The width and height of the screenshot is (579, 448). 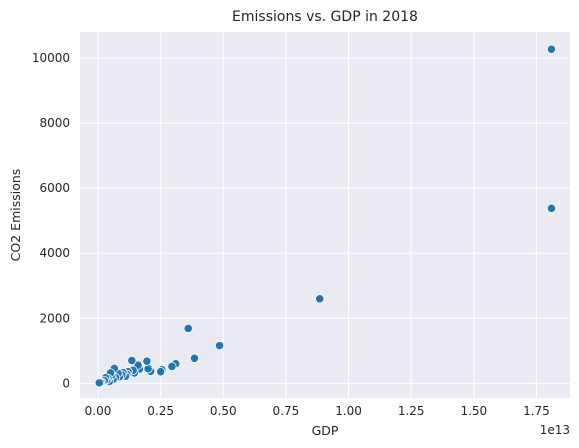 I want to click on x-axis-offset-label: 1e13, so click(x=555, y=430).